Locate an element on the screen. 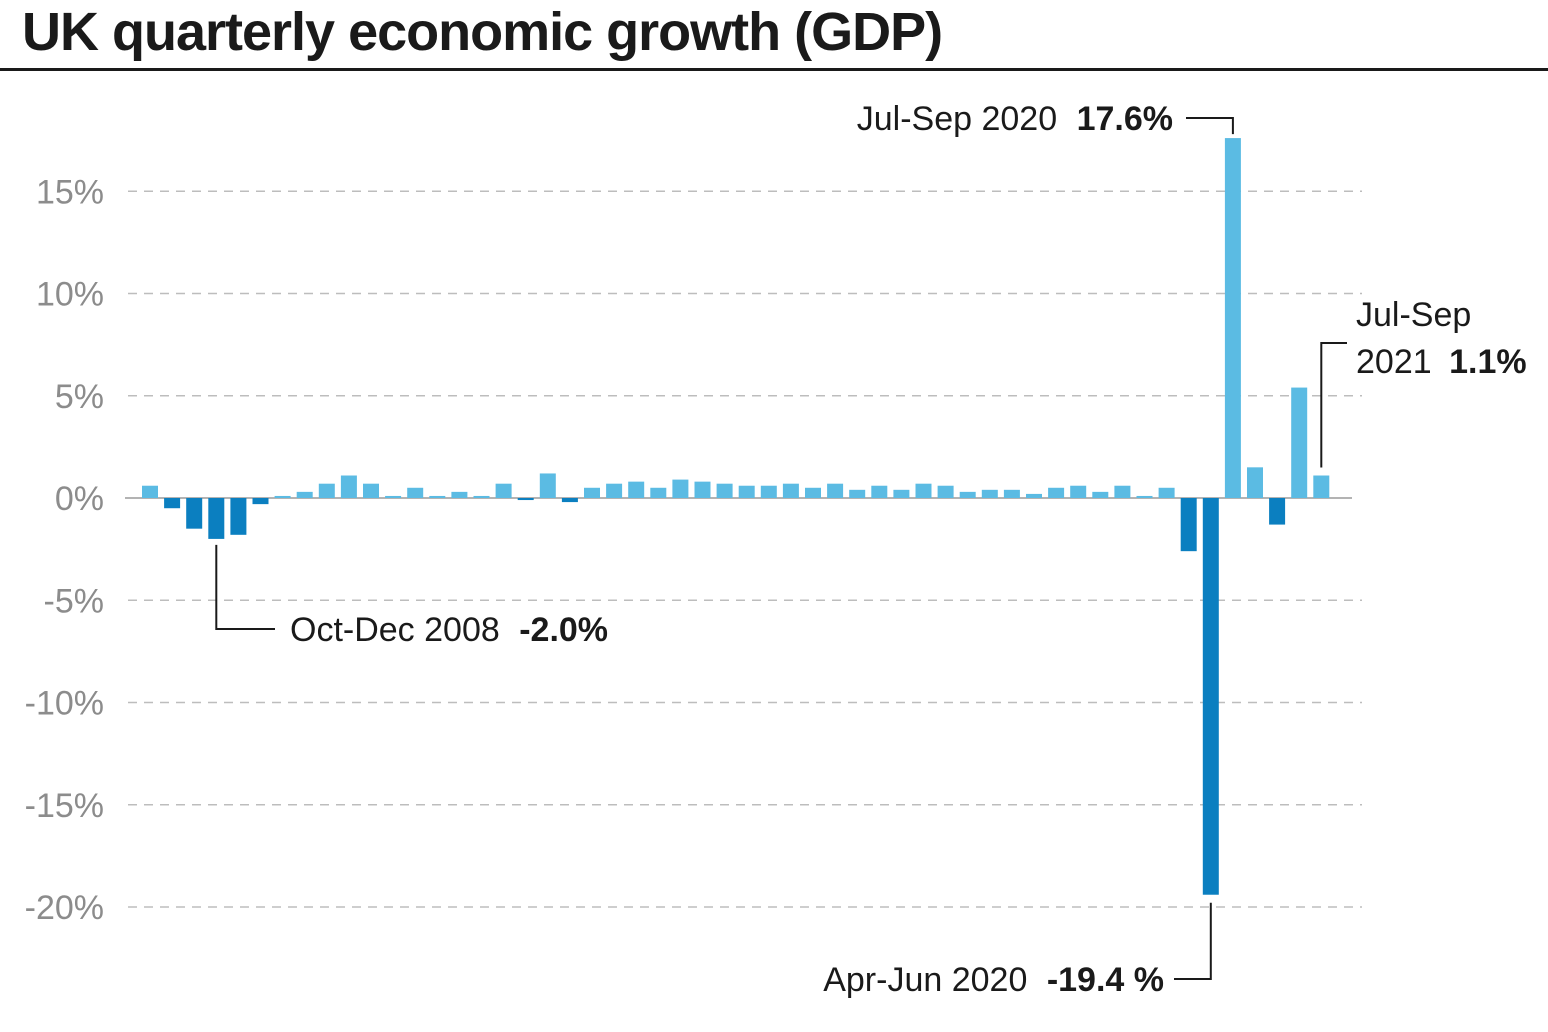 The height and width of the screenshot is (1032, 1548). annotation-jul-sep-2020-label: Jul-Sep 2020 is located at coordinates (957, 119).